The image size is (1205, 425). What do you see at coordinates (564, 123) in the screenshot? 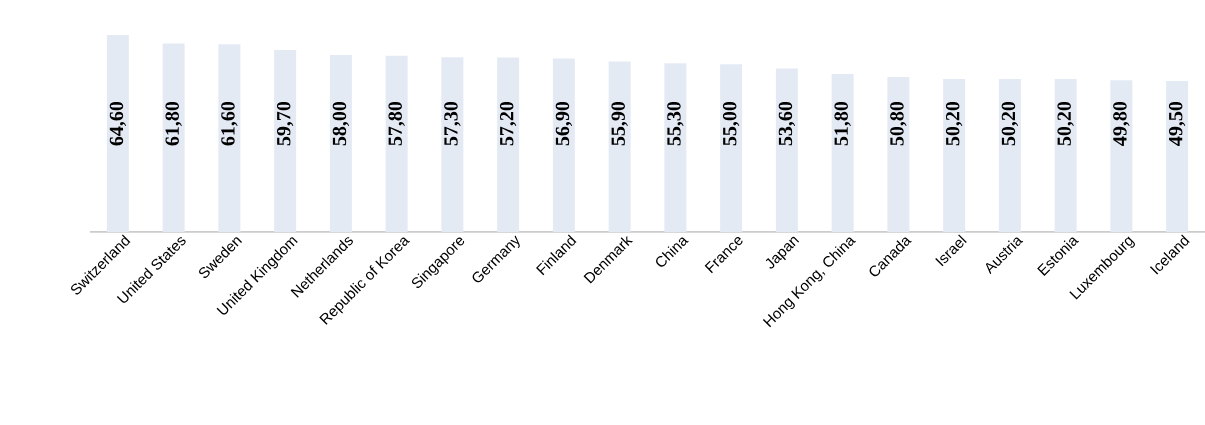
I see `data-label: 56,90` at bounding box center [564, 123].